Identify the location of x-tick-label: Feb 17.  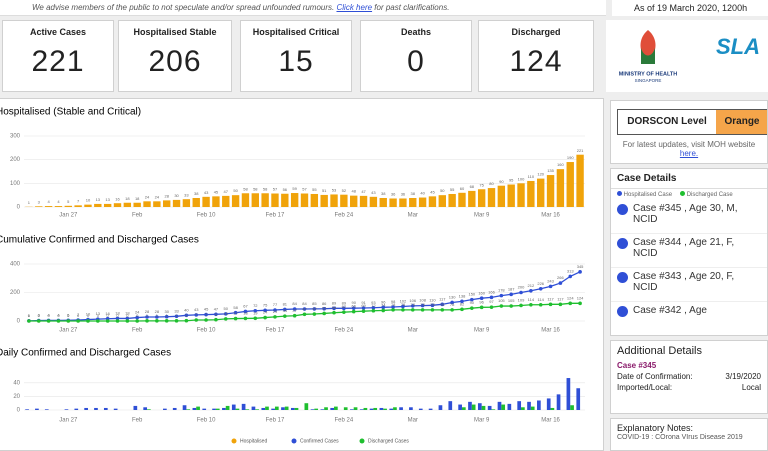
(275, 216).